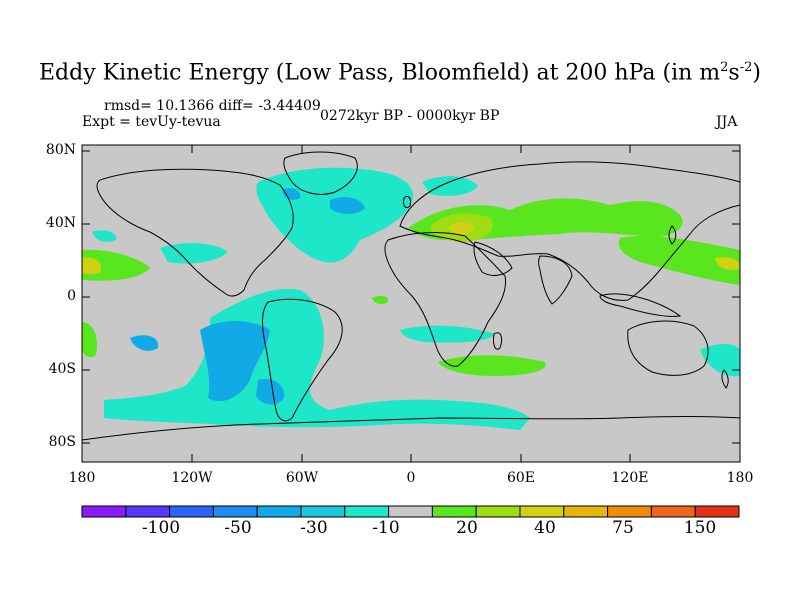  I want to click on positive-atlantic-small, so click(380, 300).